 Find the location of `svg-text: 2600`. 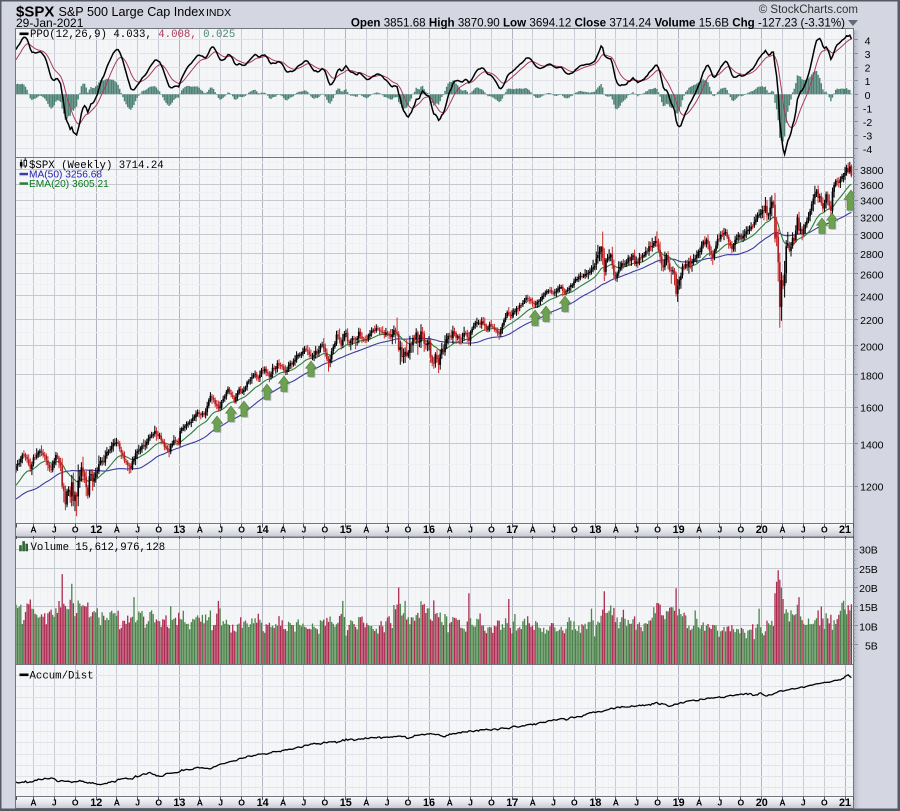

svg-text: 2600 is located at coordinates (872, 275).